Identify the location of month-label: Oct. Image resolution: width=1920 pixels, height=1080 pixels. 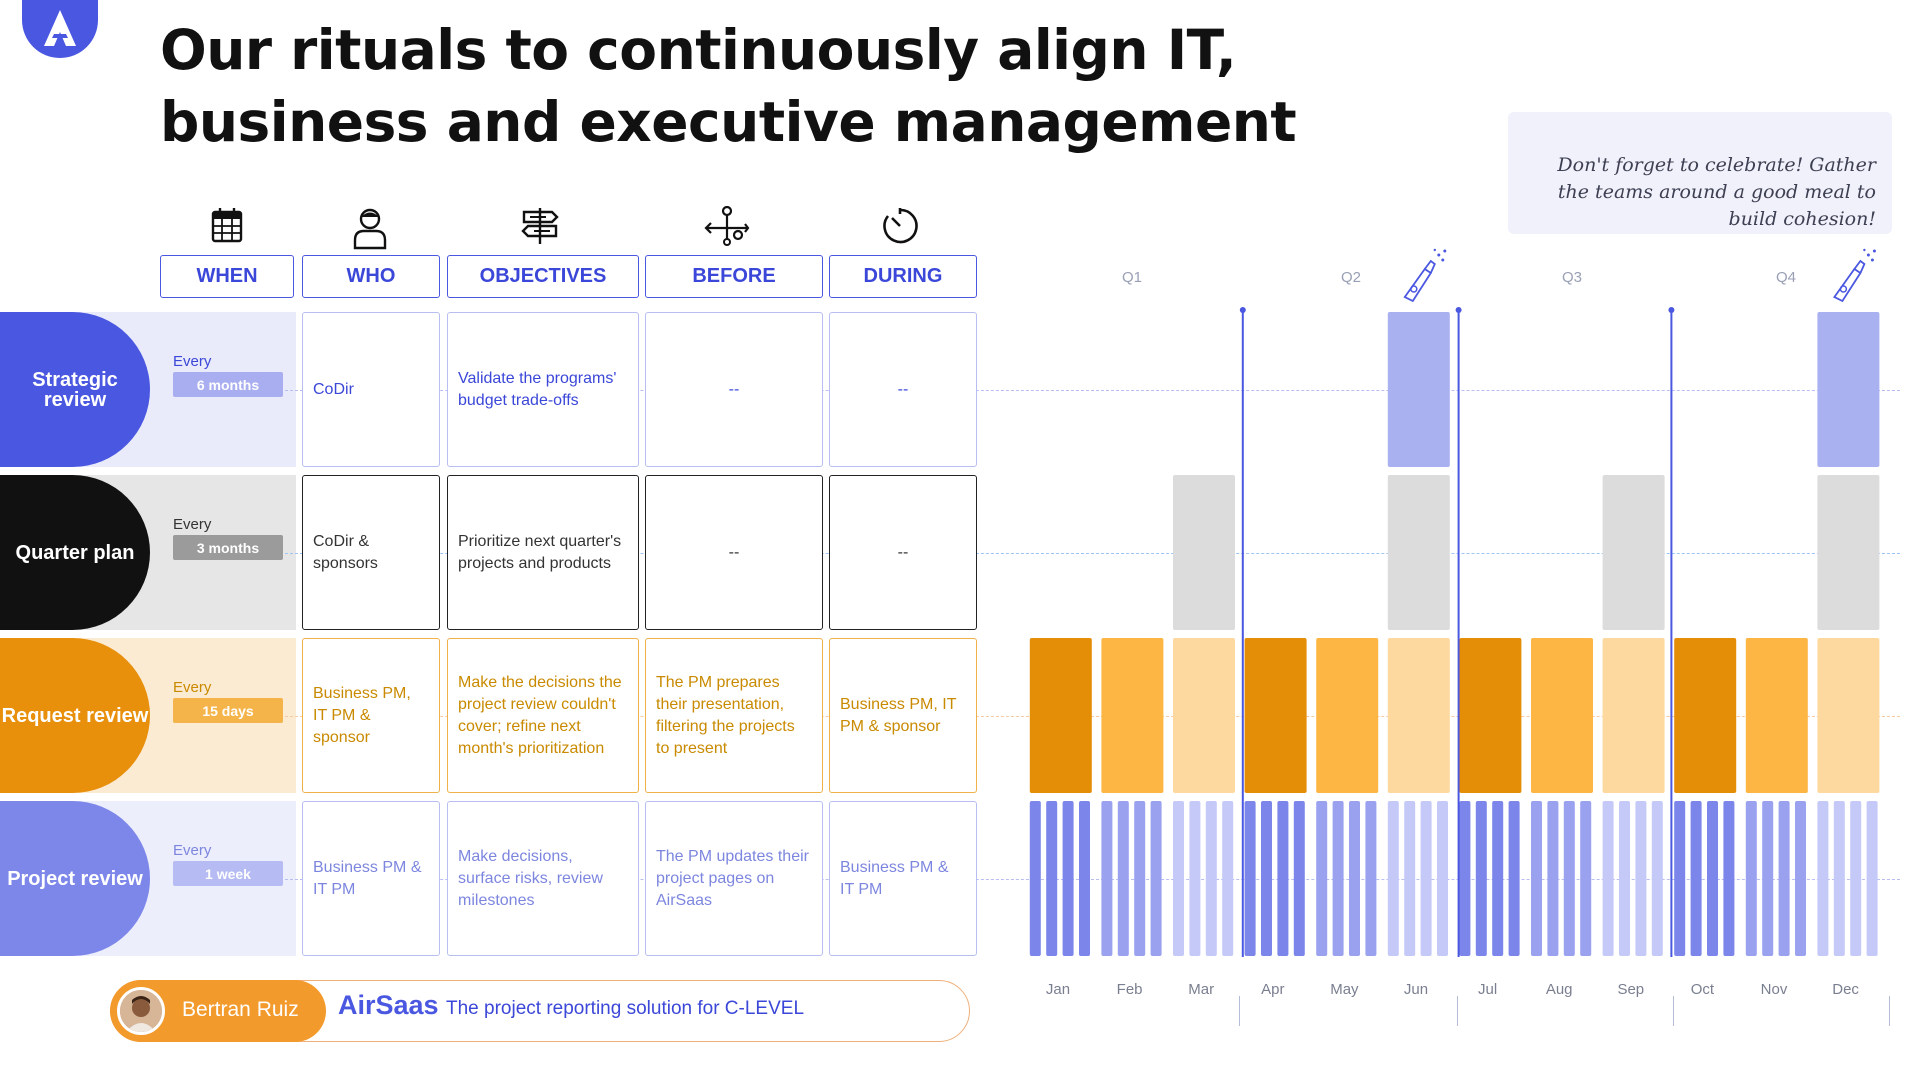
(1702, 989).